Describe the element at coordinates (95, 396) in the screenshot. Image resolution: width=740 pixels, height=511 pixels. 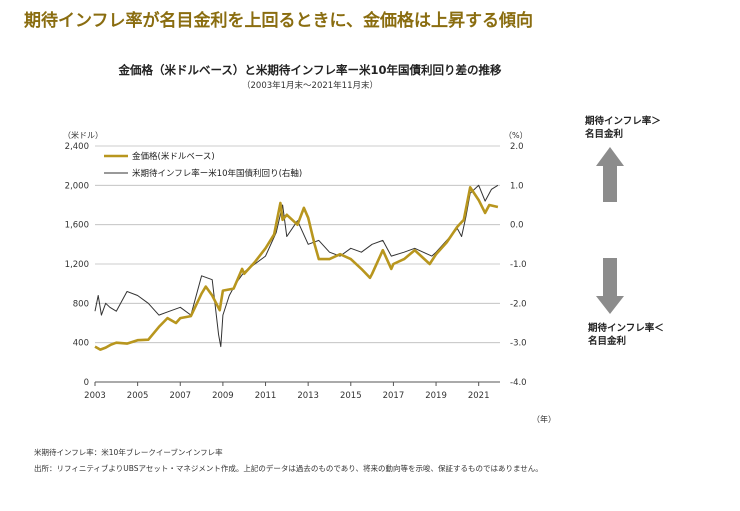
I see `x-tick-label: 2003` at that location.